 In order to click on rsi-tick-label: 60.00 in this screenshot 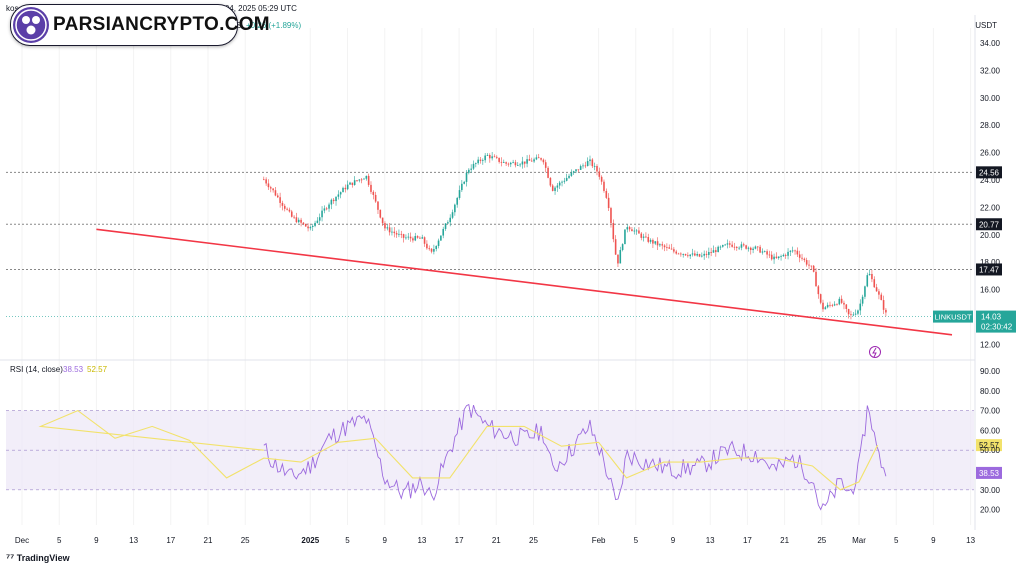, I will do `click(990, 430)`.